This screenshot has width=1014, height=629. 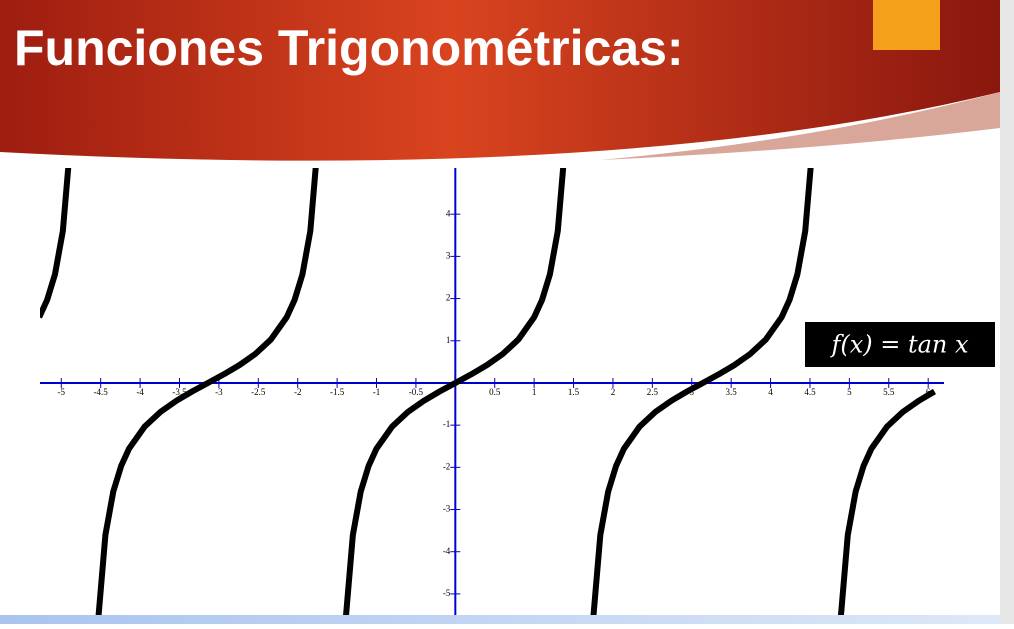 I want to click on x-tick-label: 0.5, so click(x=495, y=392).